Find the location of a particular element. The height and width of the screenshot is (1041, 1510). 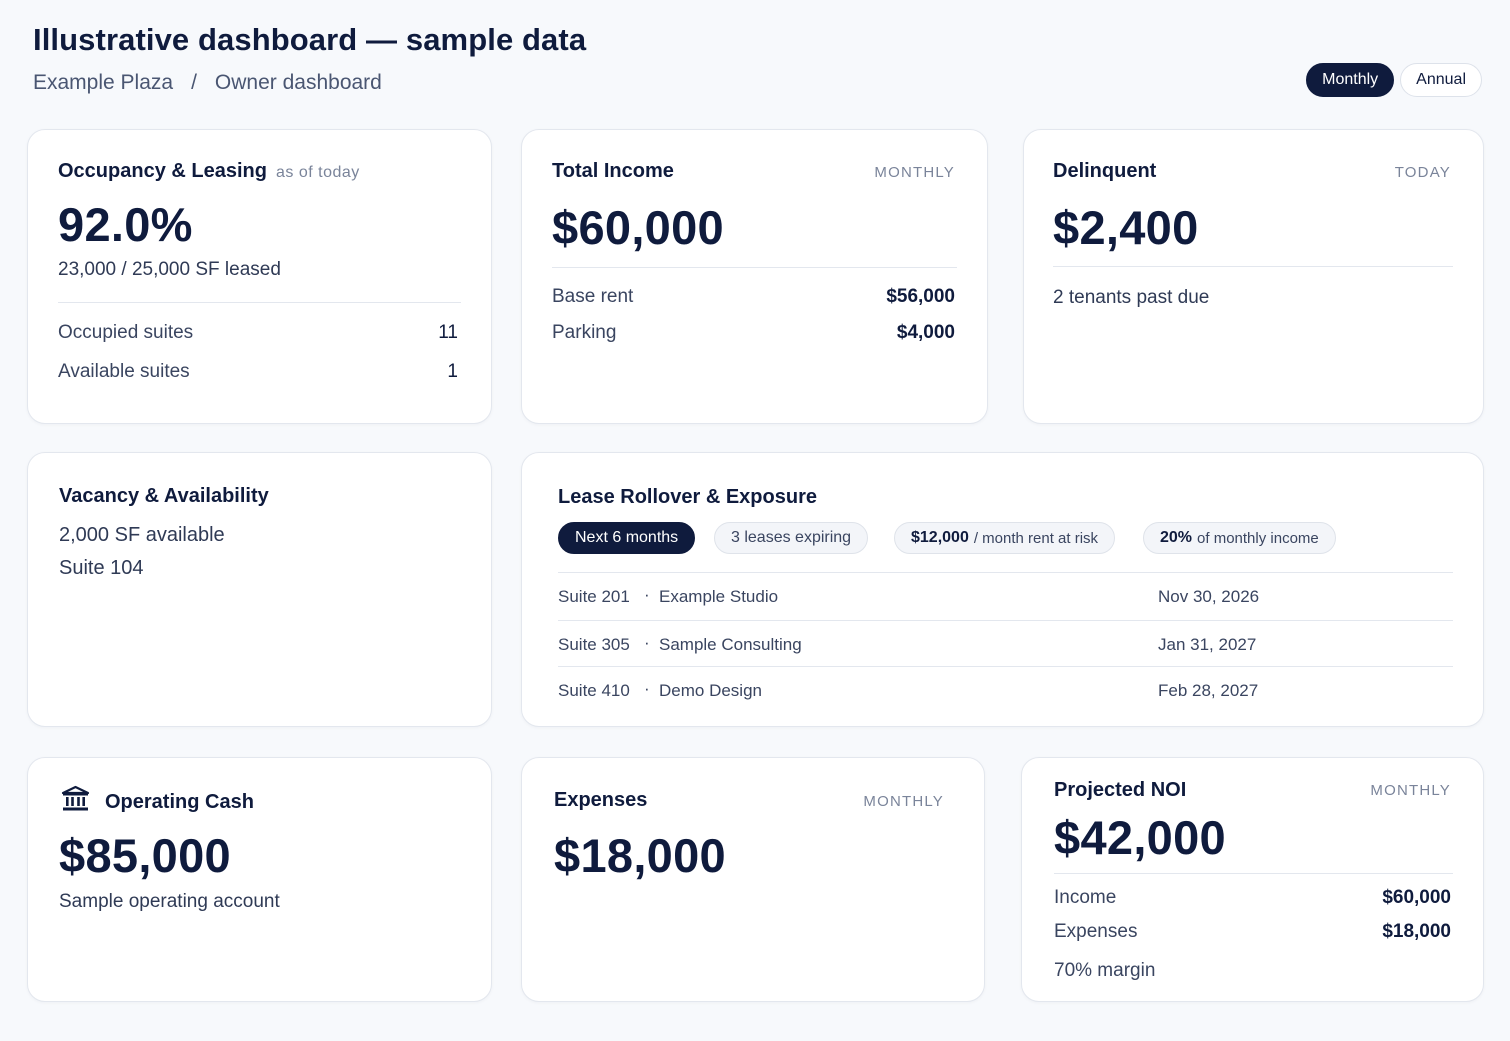

breadcrumb-property: Example Plaza is located at coordinates (103, 82).